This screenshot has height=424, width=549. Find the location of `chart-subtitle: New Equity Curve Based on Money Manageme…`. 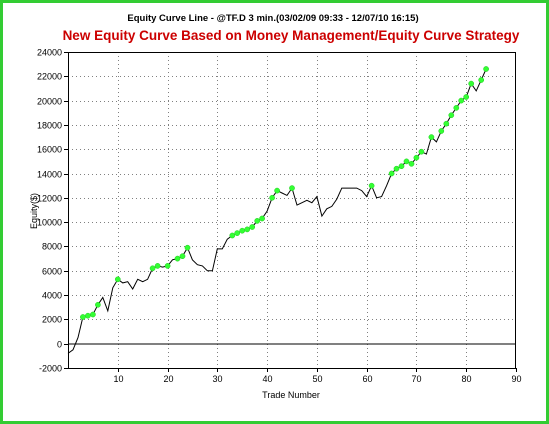

chart-subtitle: New Equity Curve Based on Money Manageme… is located at coordinates (291, 35).